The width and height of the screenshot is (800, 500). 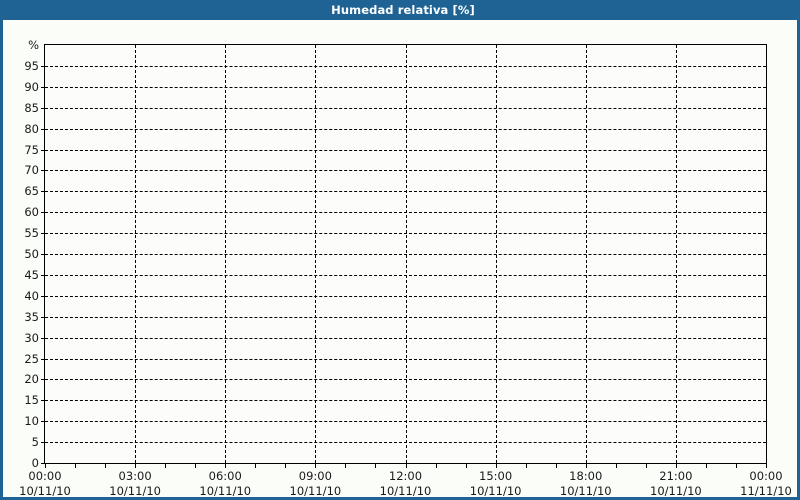 I want to click on x-axis-label: 00:00 11/11/10, so click(x=766, y=483).